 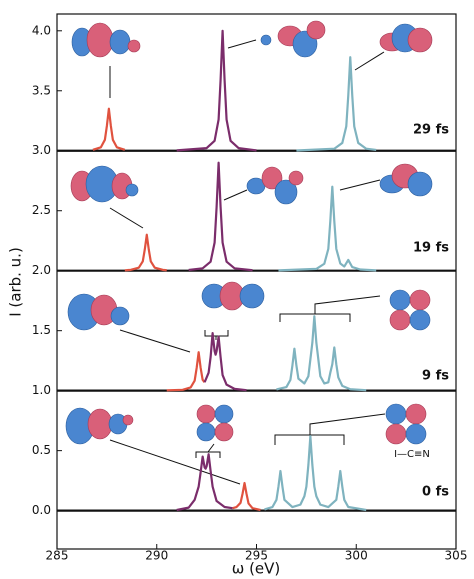 What do you see at coordinates (435, 376) in the screenshot?
I see `panel-label: 9 fs` at bounding box center [435, 376].